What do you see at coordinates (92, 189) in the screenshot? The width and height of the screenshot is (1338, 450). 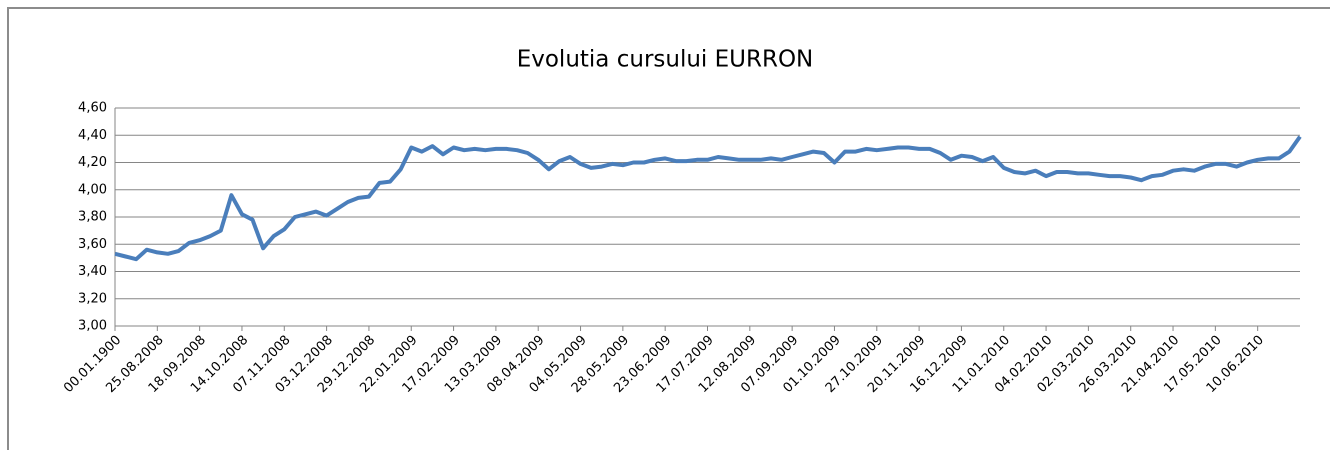 I see `y-tick-label: 4,00` at bounding box center [92, 189].